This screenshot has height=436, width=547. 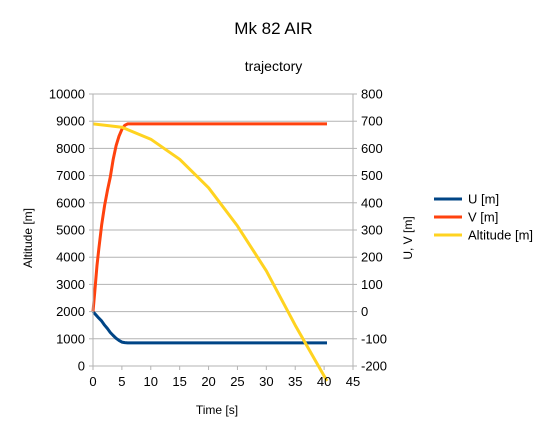 I want to click on x-tick-label: 0, so click(x=92, y=381).